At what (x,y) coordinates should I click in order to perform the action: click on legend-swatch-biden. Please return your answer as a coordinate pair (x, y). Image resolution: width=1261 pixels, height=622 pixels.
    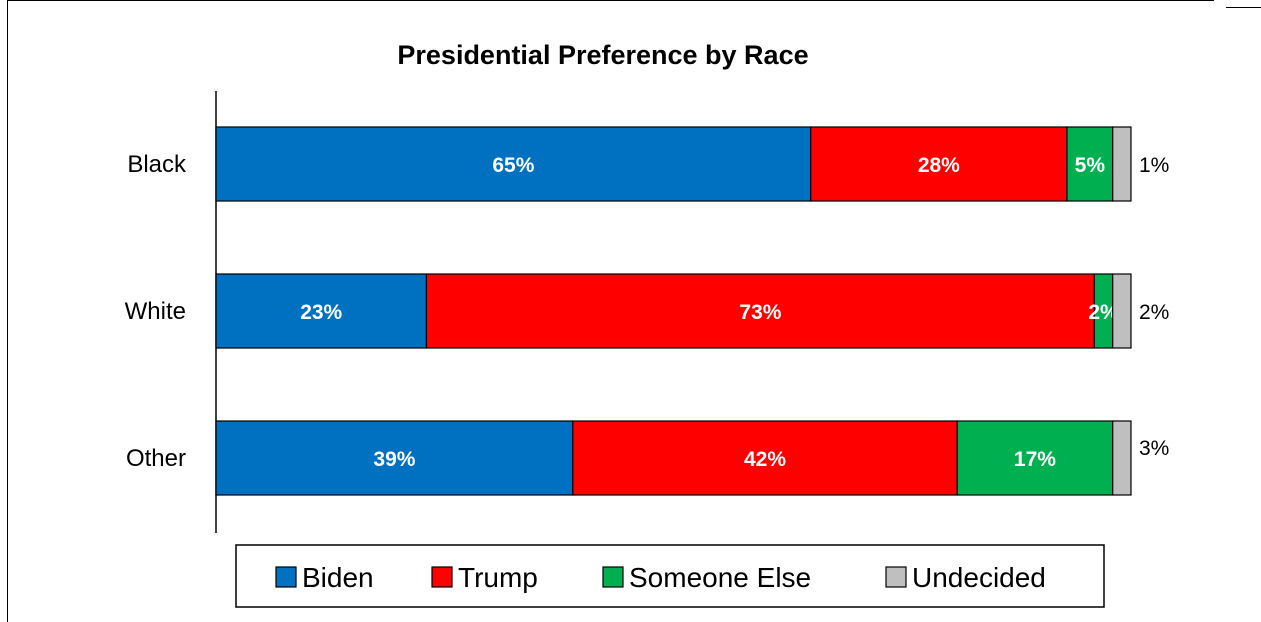
    Looking at the image, I should click on (286, 577).